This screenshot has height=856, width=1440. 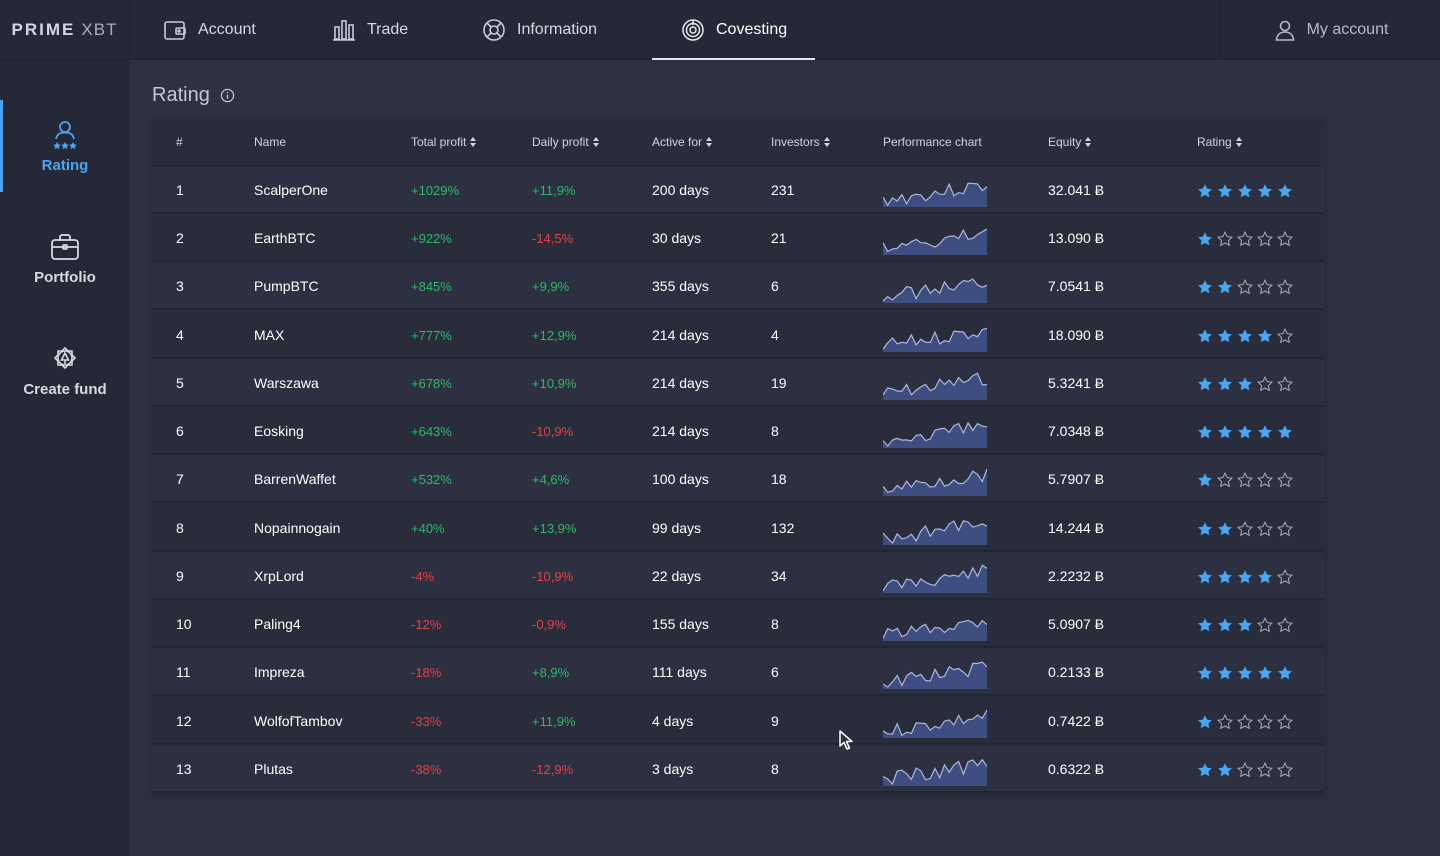 I want to click on cell-active-for: 99 days, so click(x=677, y=528).